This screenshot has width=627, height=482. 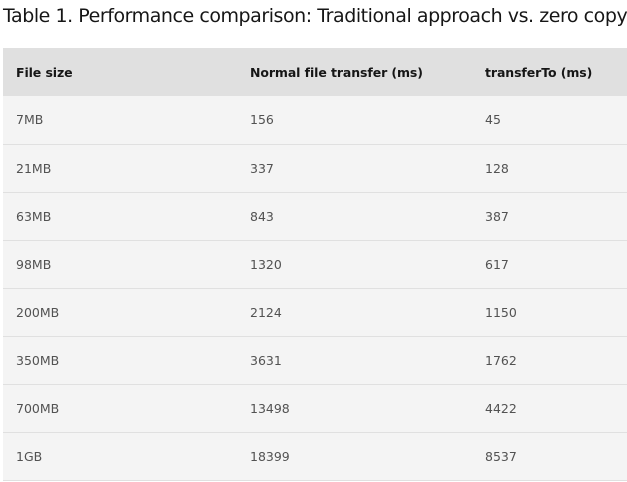 I want to click on header-normal-transfer: Normal file transfer (ms), so click(x=336, y=72).